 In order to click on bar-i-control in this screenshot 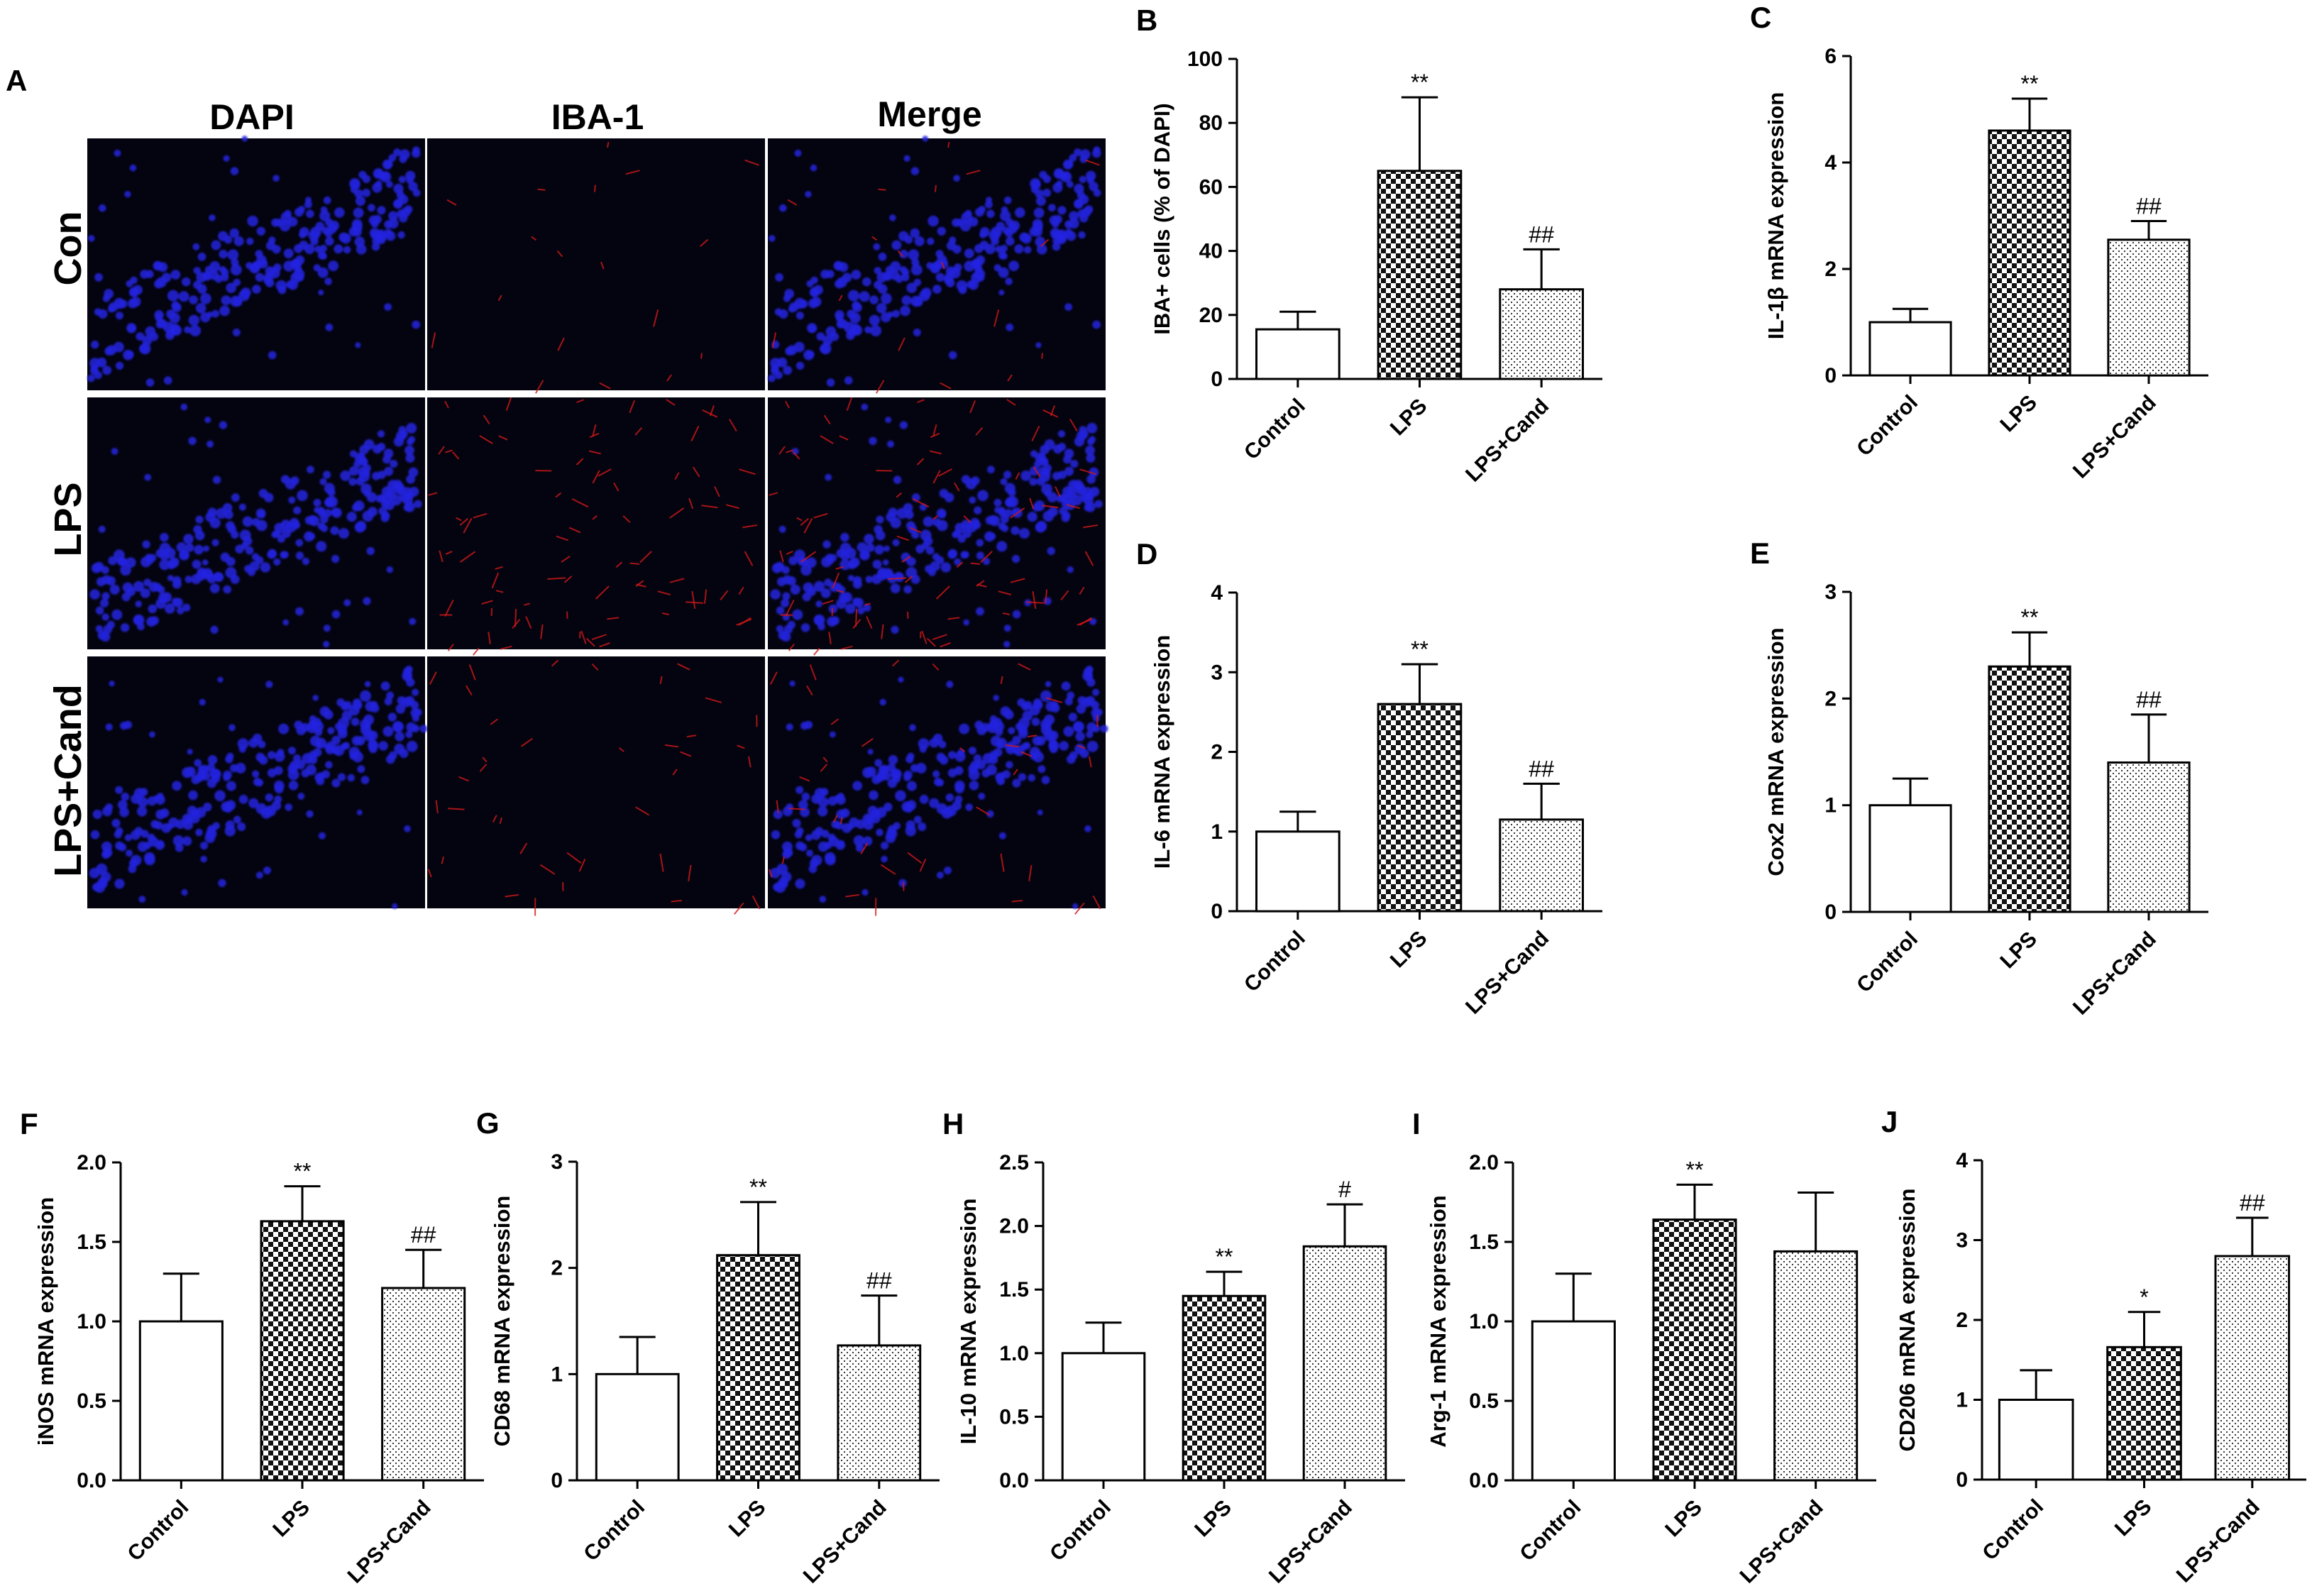, I will do `click(1573, 1401)`.